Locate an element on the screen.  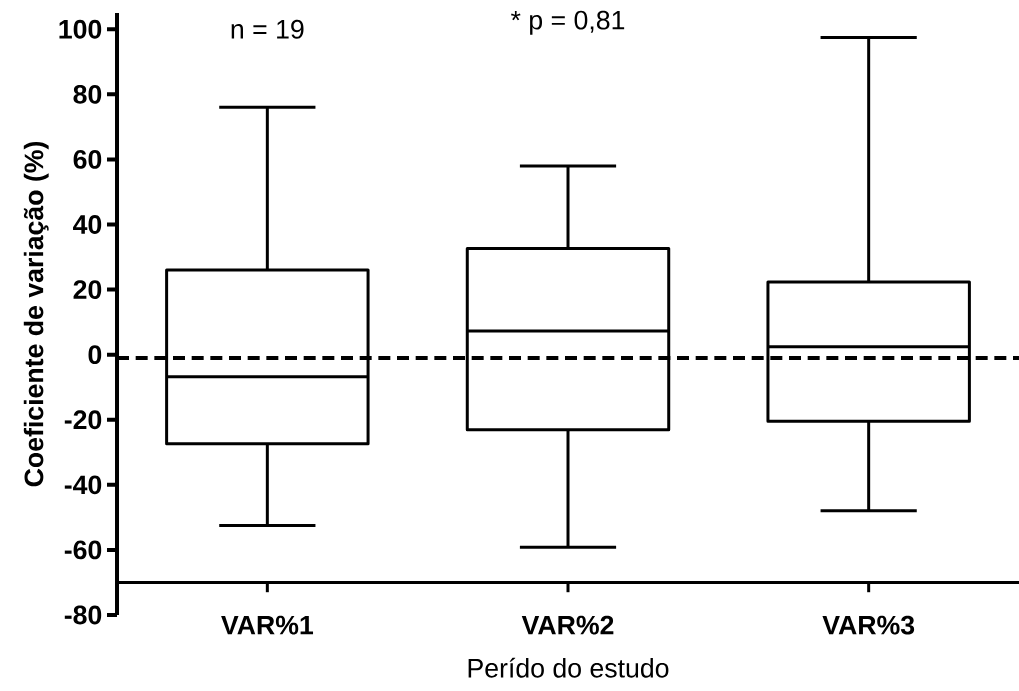
y-tick-label: 20 is located at coordinates (87, 290).